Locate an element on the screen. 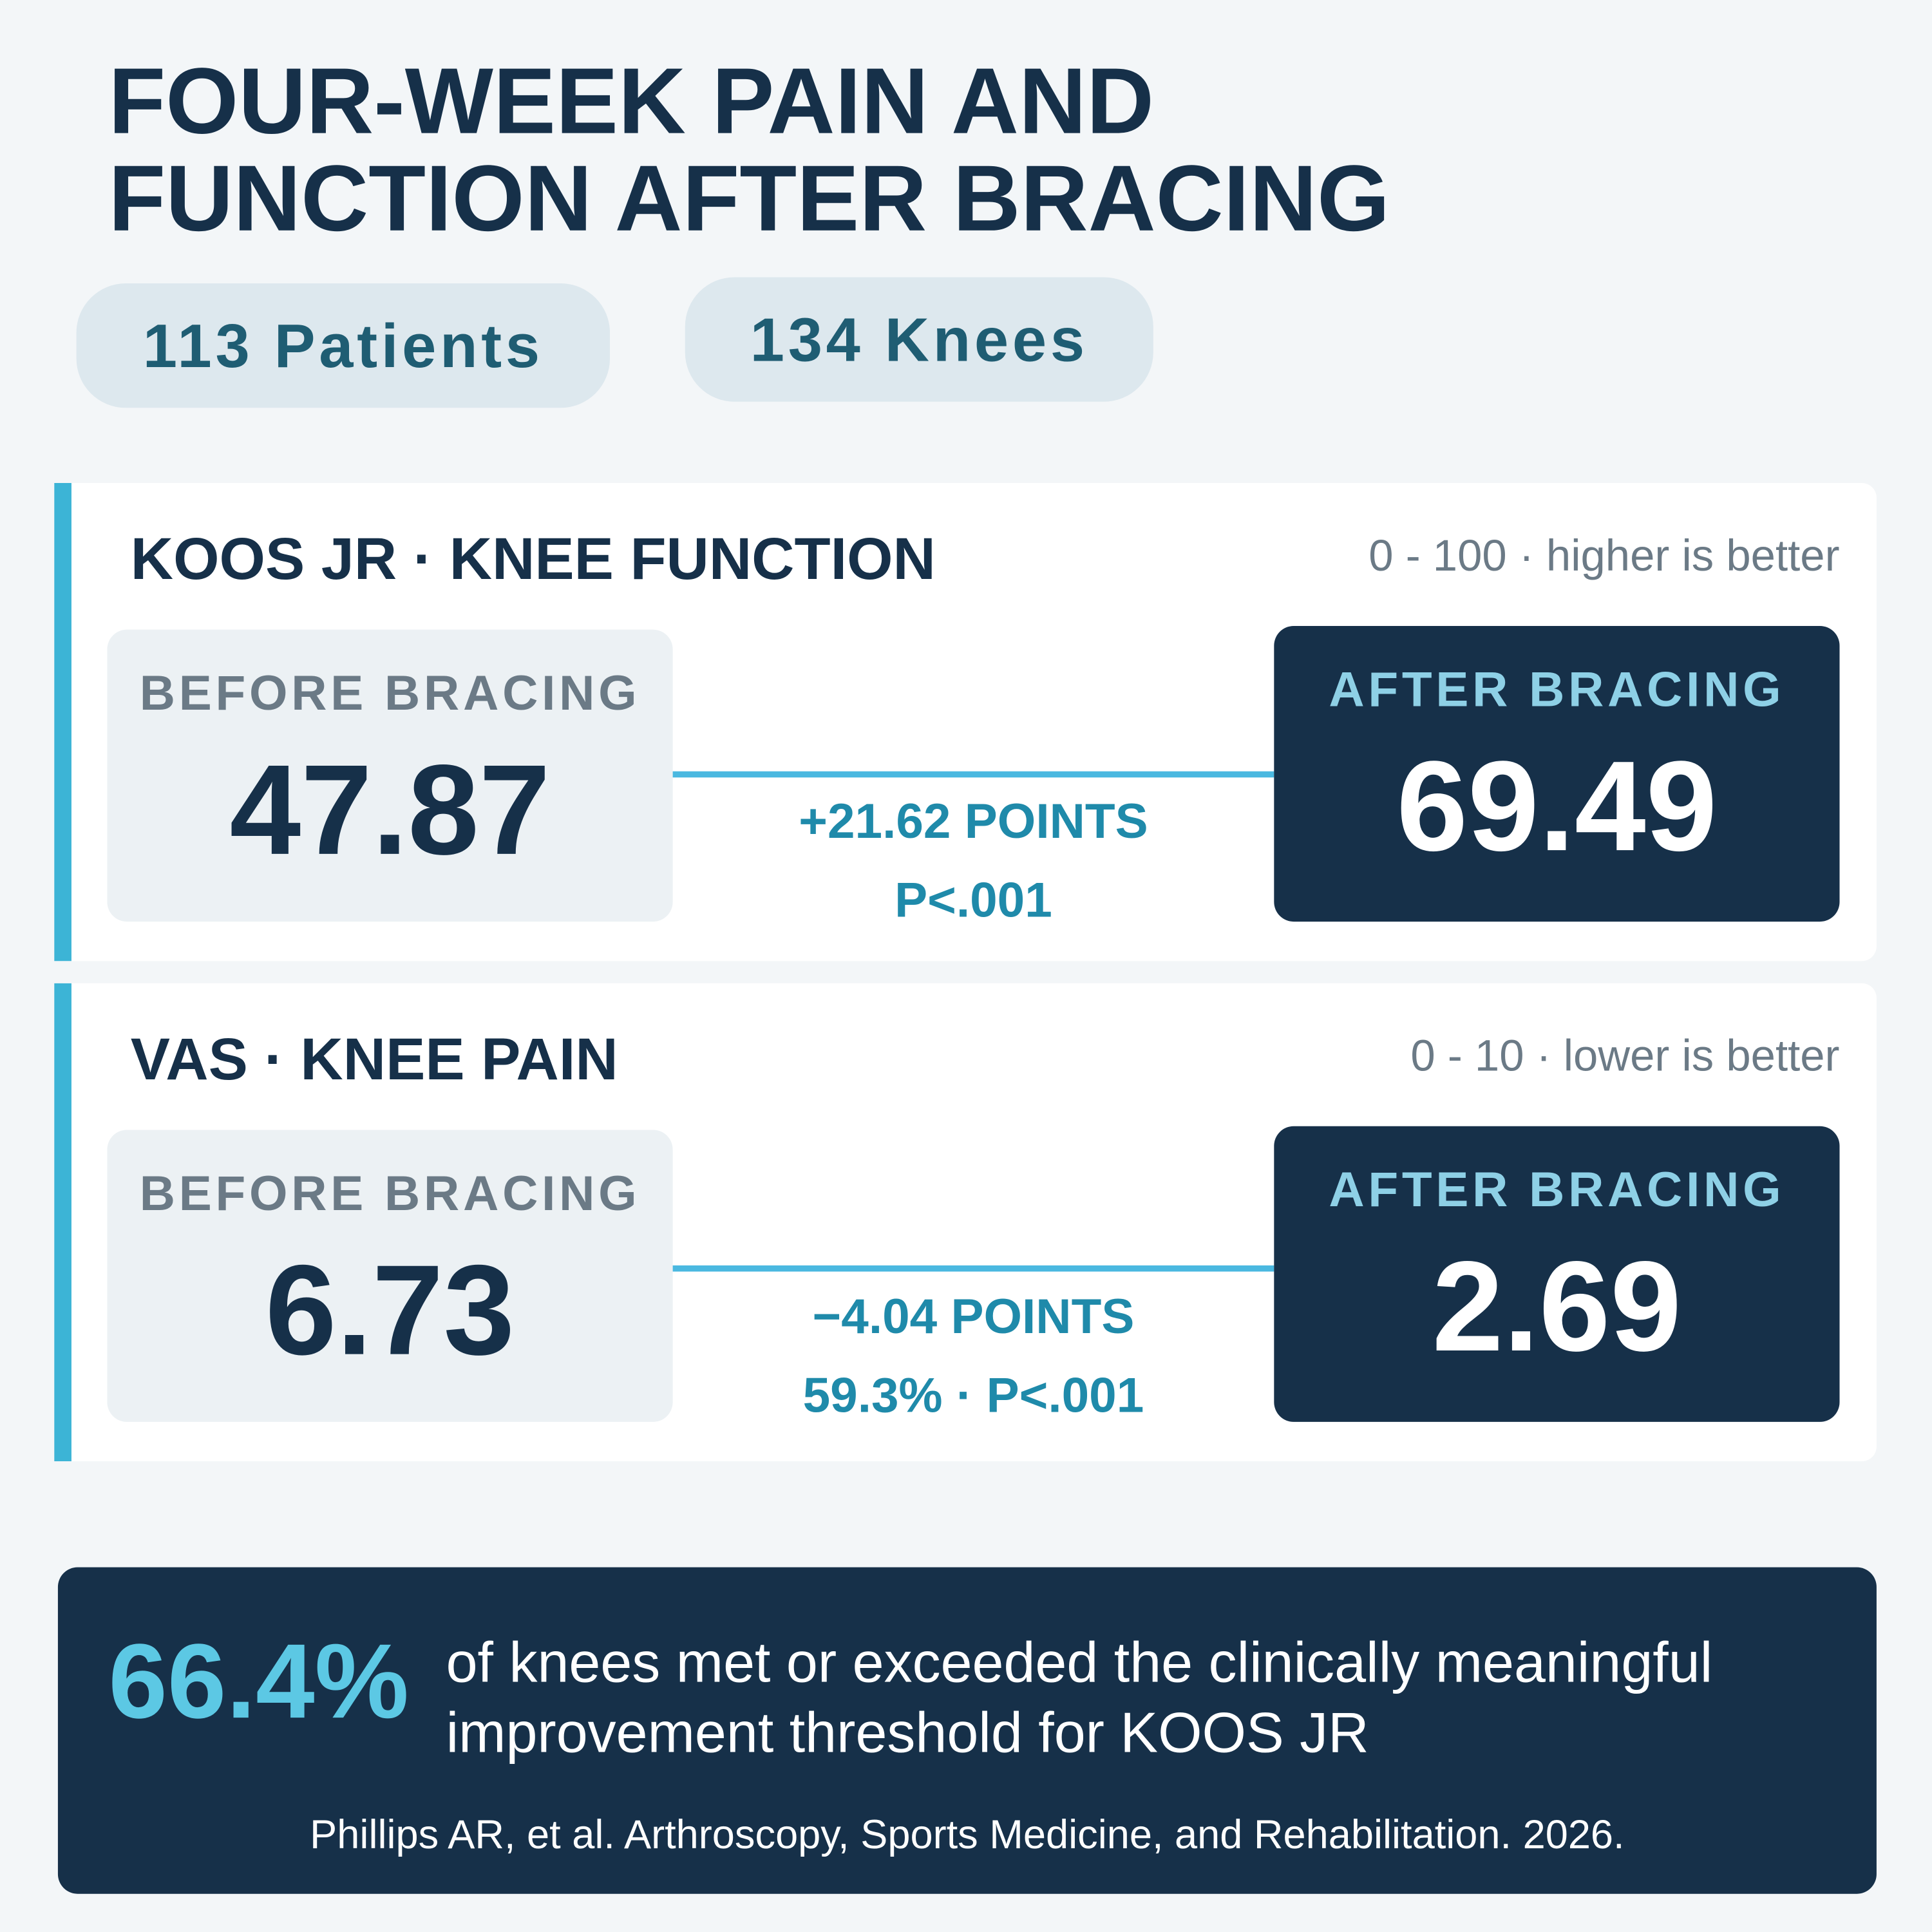 This screenshot has width=1932, height=1932. before-box: BEFORE BRACING 47.87 is located at coordinates (390, 776).